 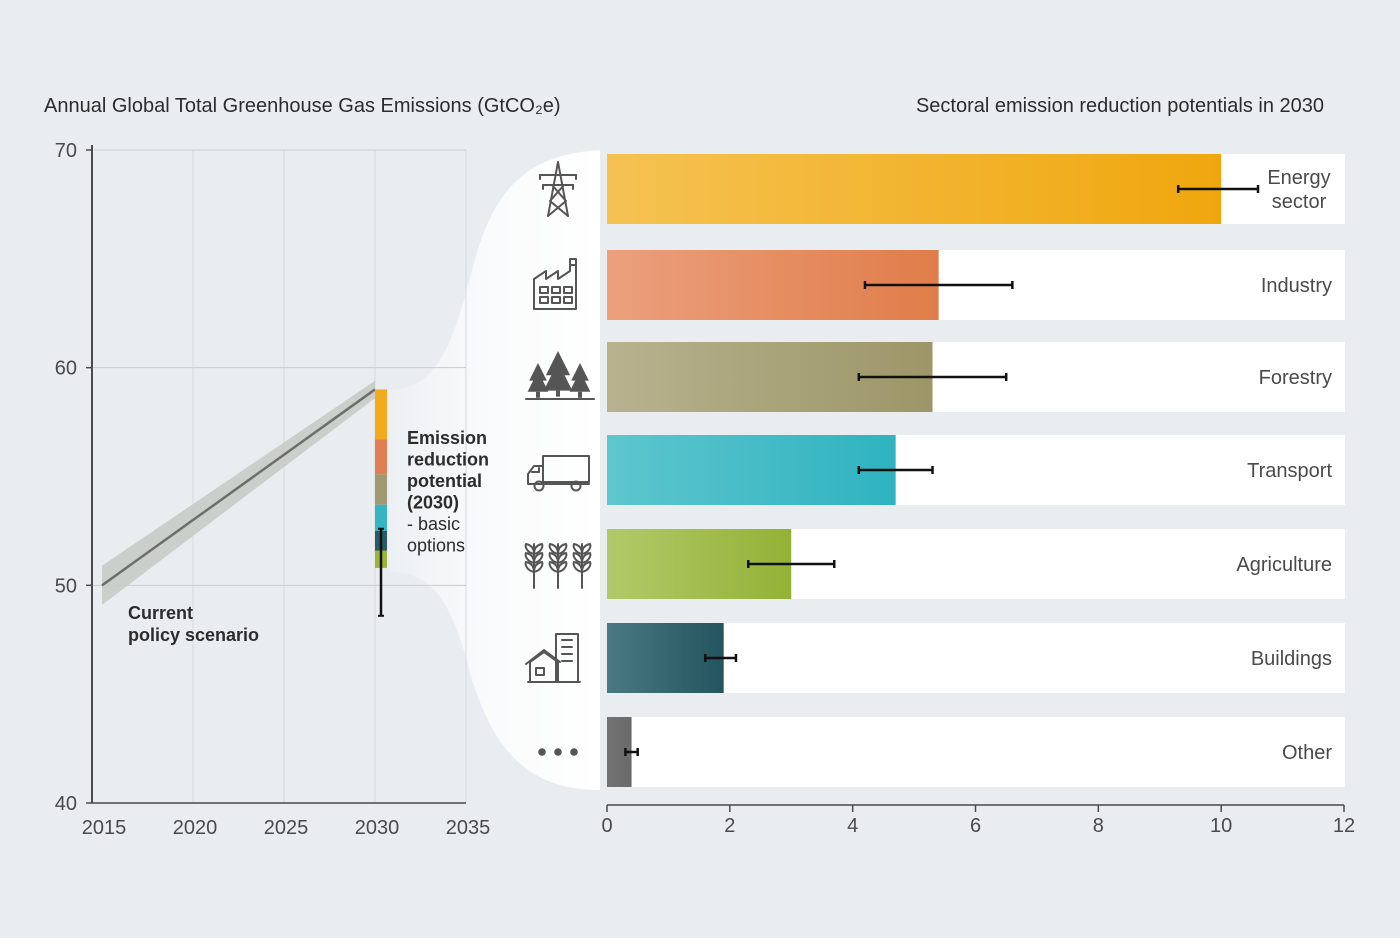 What do you see at coordinates (1284, 565) in the screenshot?
I see `category-label: Agriculture` at bounding box center [1284, 565].